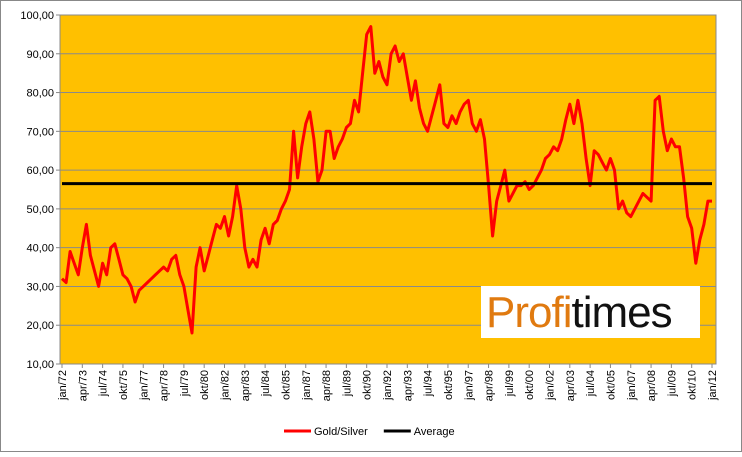  What do you see at coordinates (327, 385) in the screenshot?
I see `x-tick-label: apr/88` at bounding box center [327, 385].